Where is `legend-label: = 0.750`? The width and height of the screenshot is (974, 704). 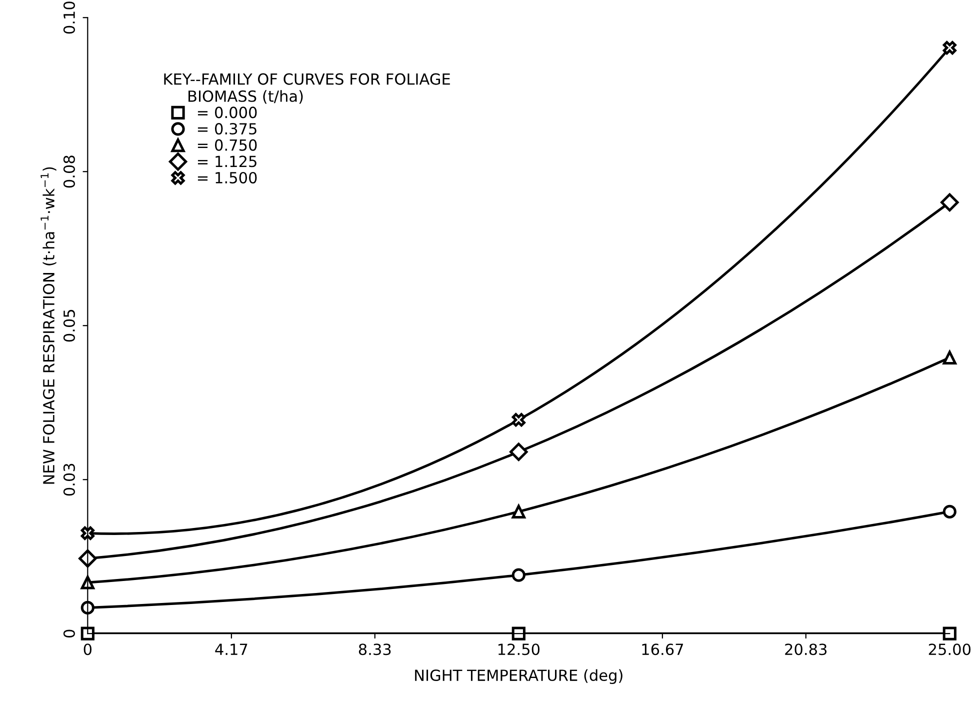
legend-label: = 0.750 is located at coordinates (227, 145).